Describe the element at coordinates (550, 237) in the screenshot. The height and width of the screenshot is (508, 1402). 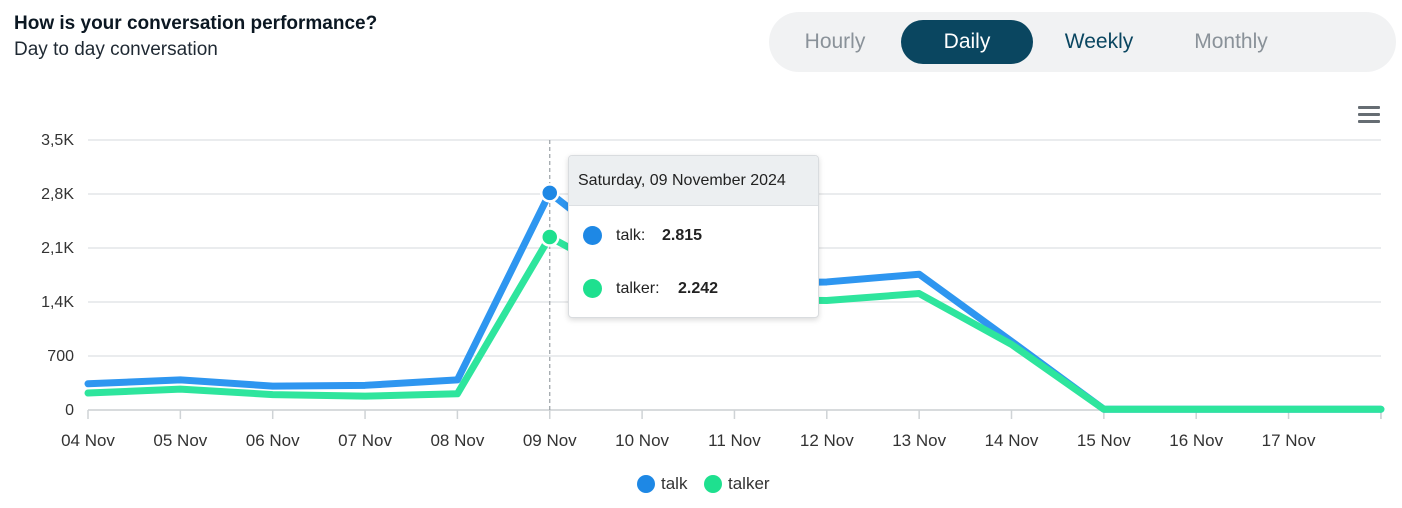
I see `highlight-point-talker` at that location.